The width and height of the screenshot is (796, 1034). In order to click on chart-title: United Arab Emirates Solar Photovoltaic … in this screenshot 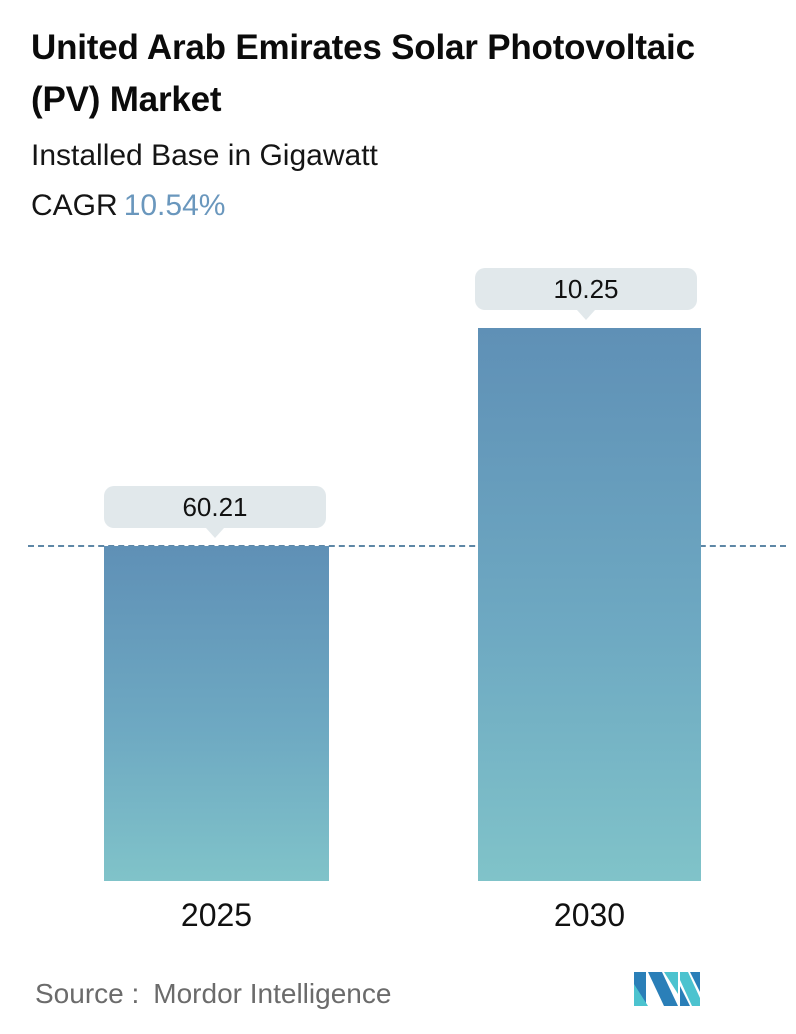, I will do `click(363, 73)`.